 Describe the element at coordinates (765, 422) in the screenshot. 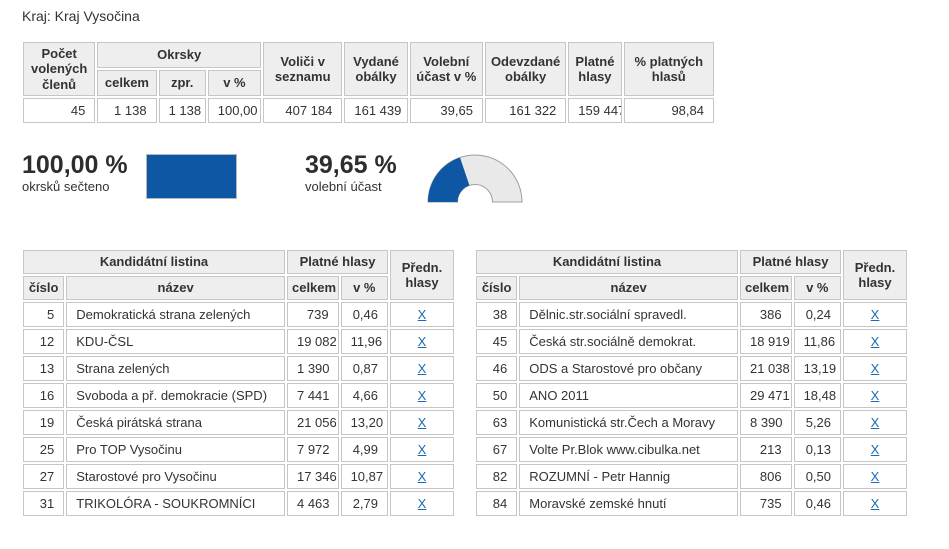

I see `party-total-votes: 8 390` at that location.